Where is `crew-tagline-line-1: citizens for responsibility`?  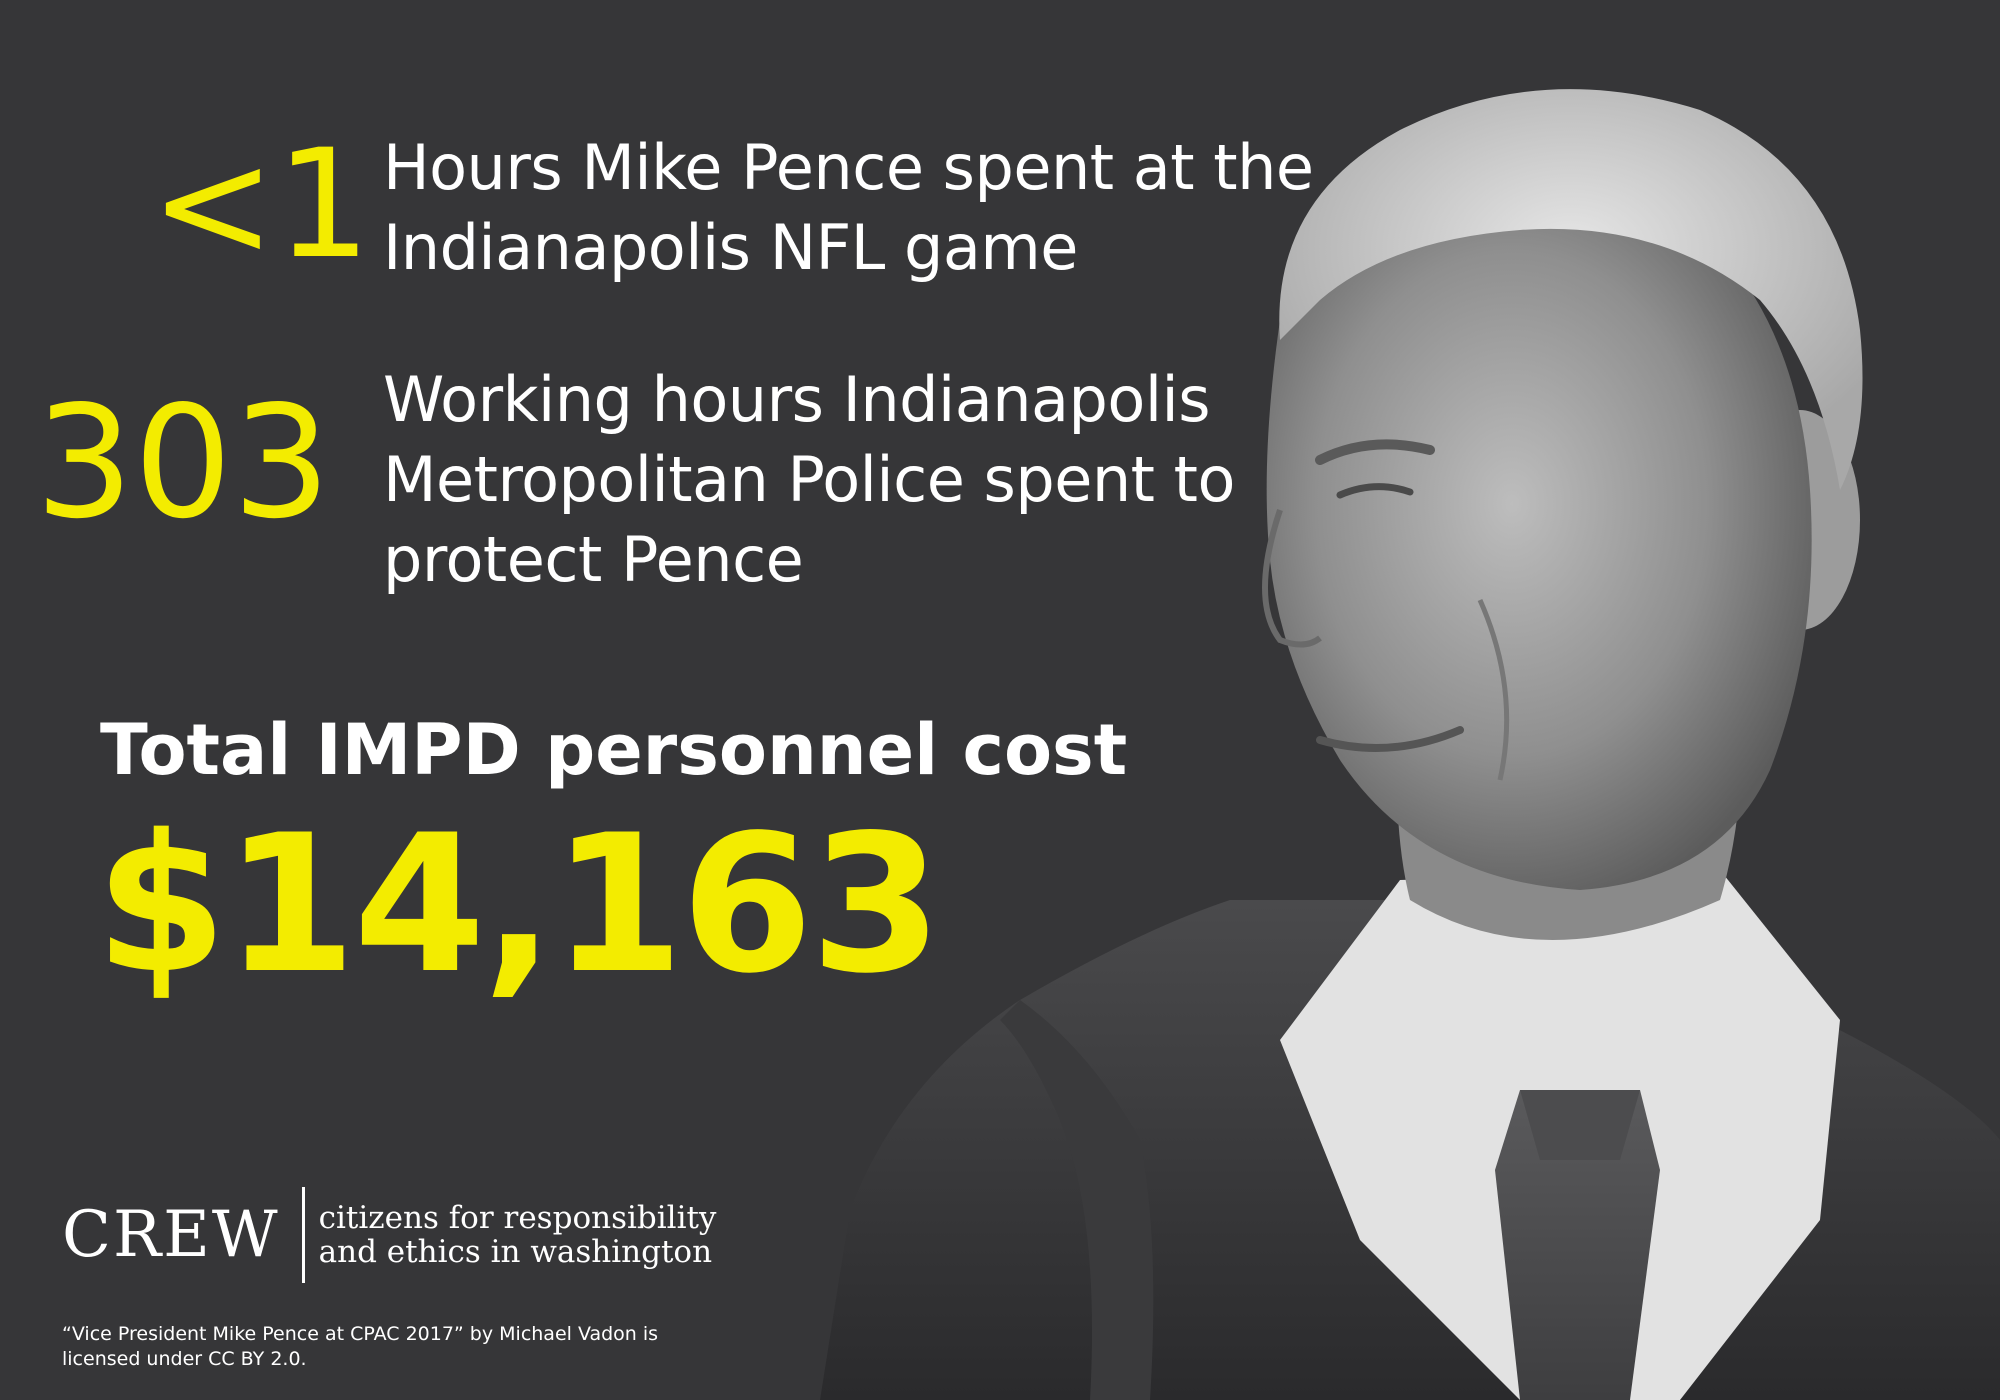 crew-tagline-line-1: citizens for responsibility is located at coordinates (517, 1218).